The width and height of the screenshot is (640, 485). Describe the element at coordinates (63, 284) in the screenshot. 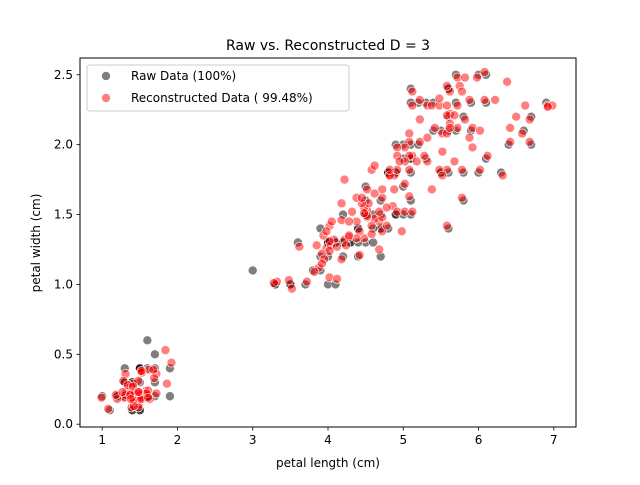

I see `y-tick-label: 1.0` at that location.